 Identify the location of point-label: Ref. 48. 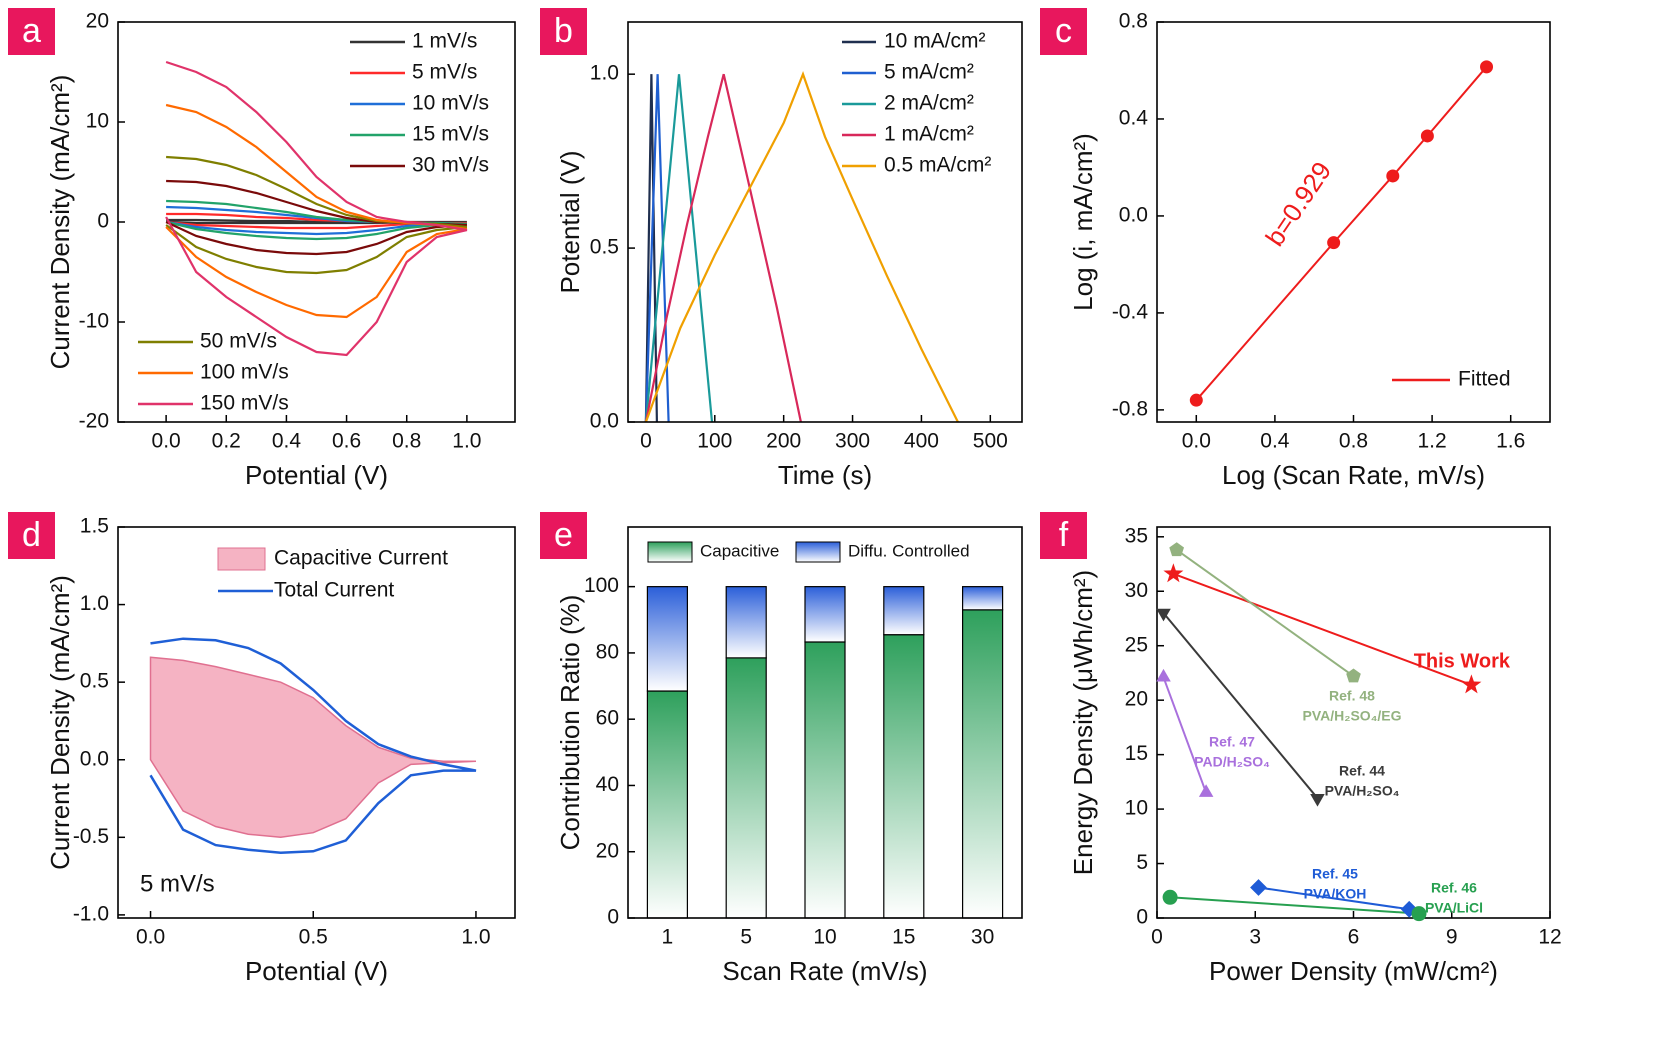
(1352, 696).